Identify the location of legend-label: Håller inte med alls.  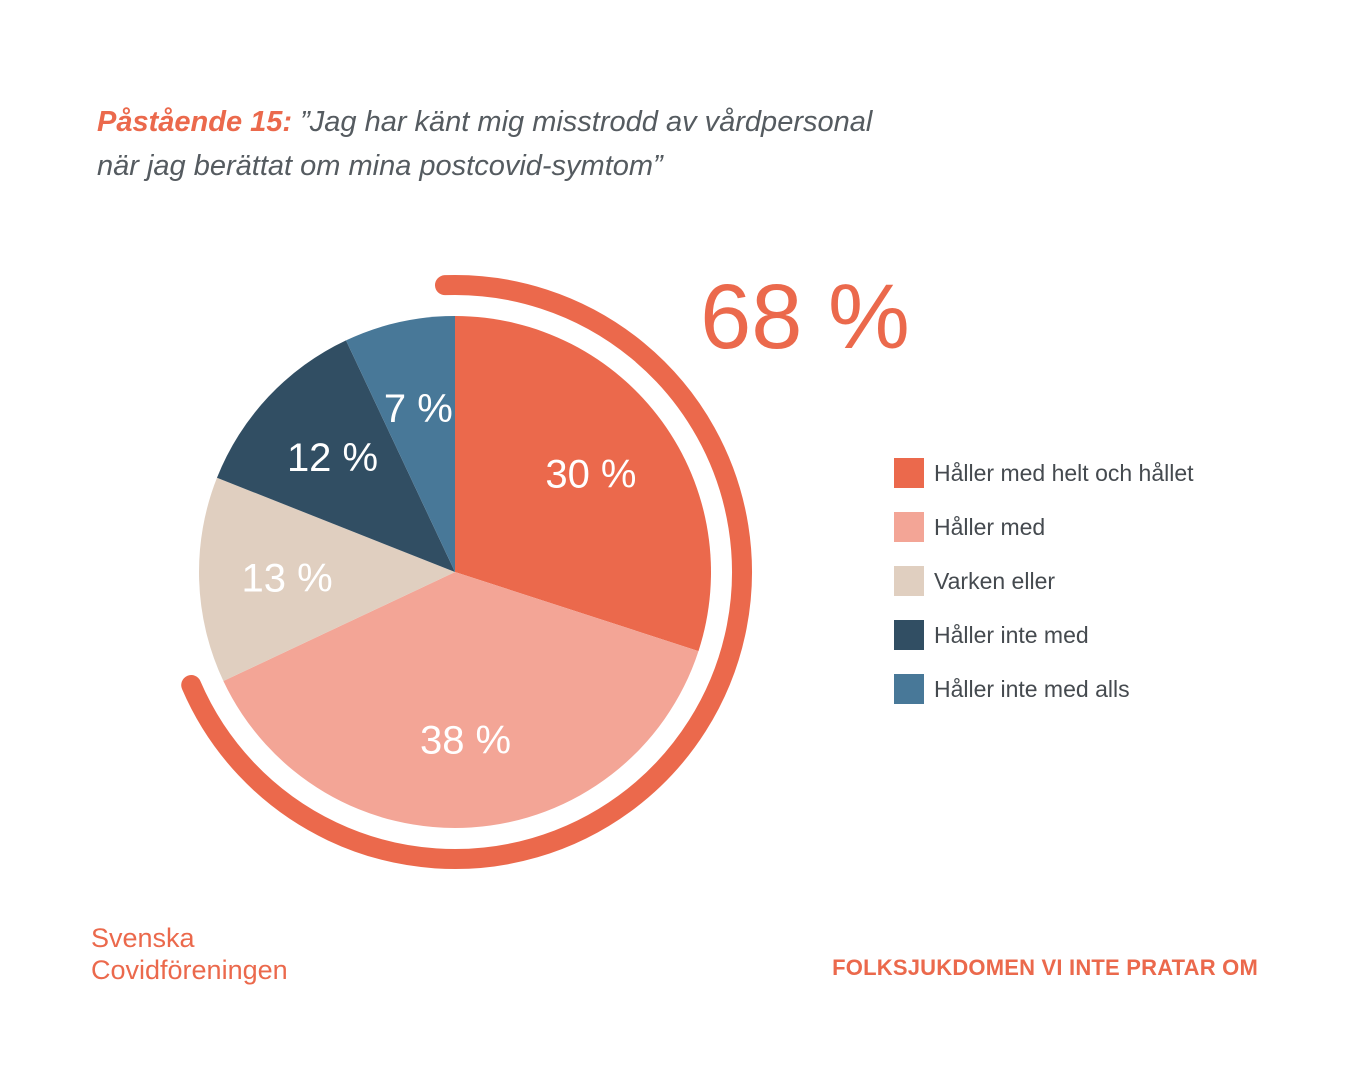
(1032, 689).